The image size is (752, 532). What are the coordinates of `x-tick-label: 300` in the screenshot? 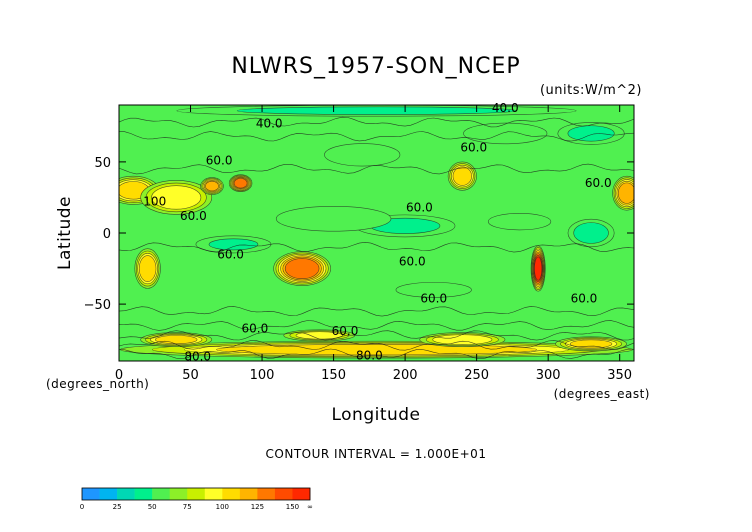 It's located at (548, 375).